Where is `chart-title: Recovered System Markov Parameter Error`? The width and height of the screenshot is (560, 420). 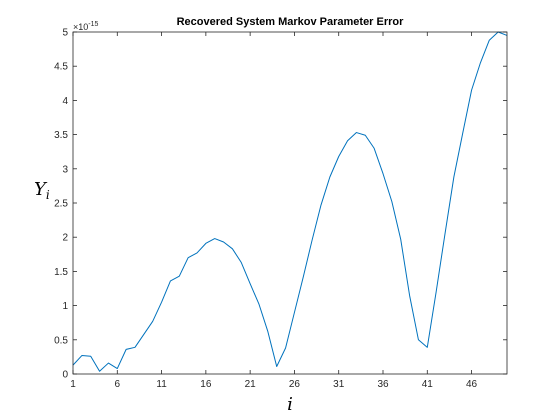
chart-title: Recovered System Markov Parameter Error is located at coordinates (291, 22).